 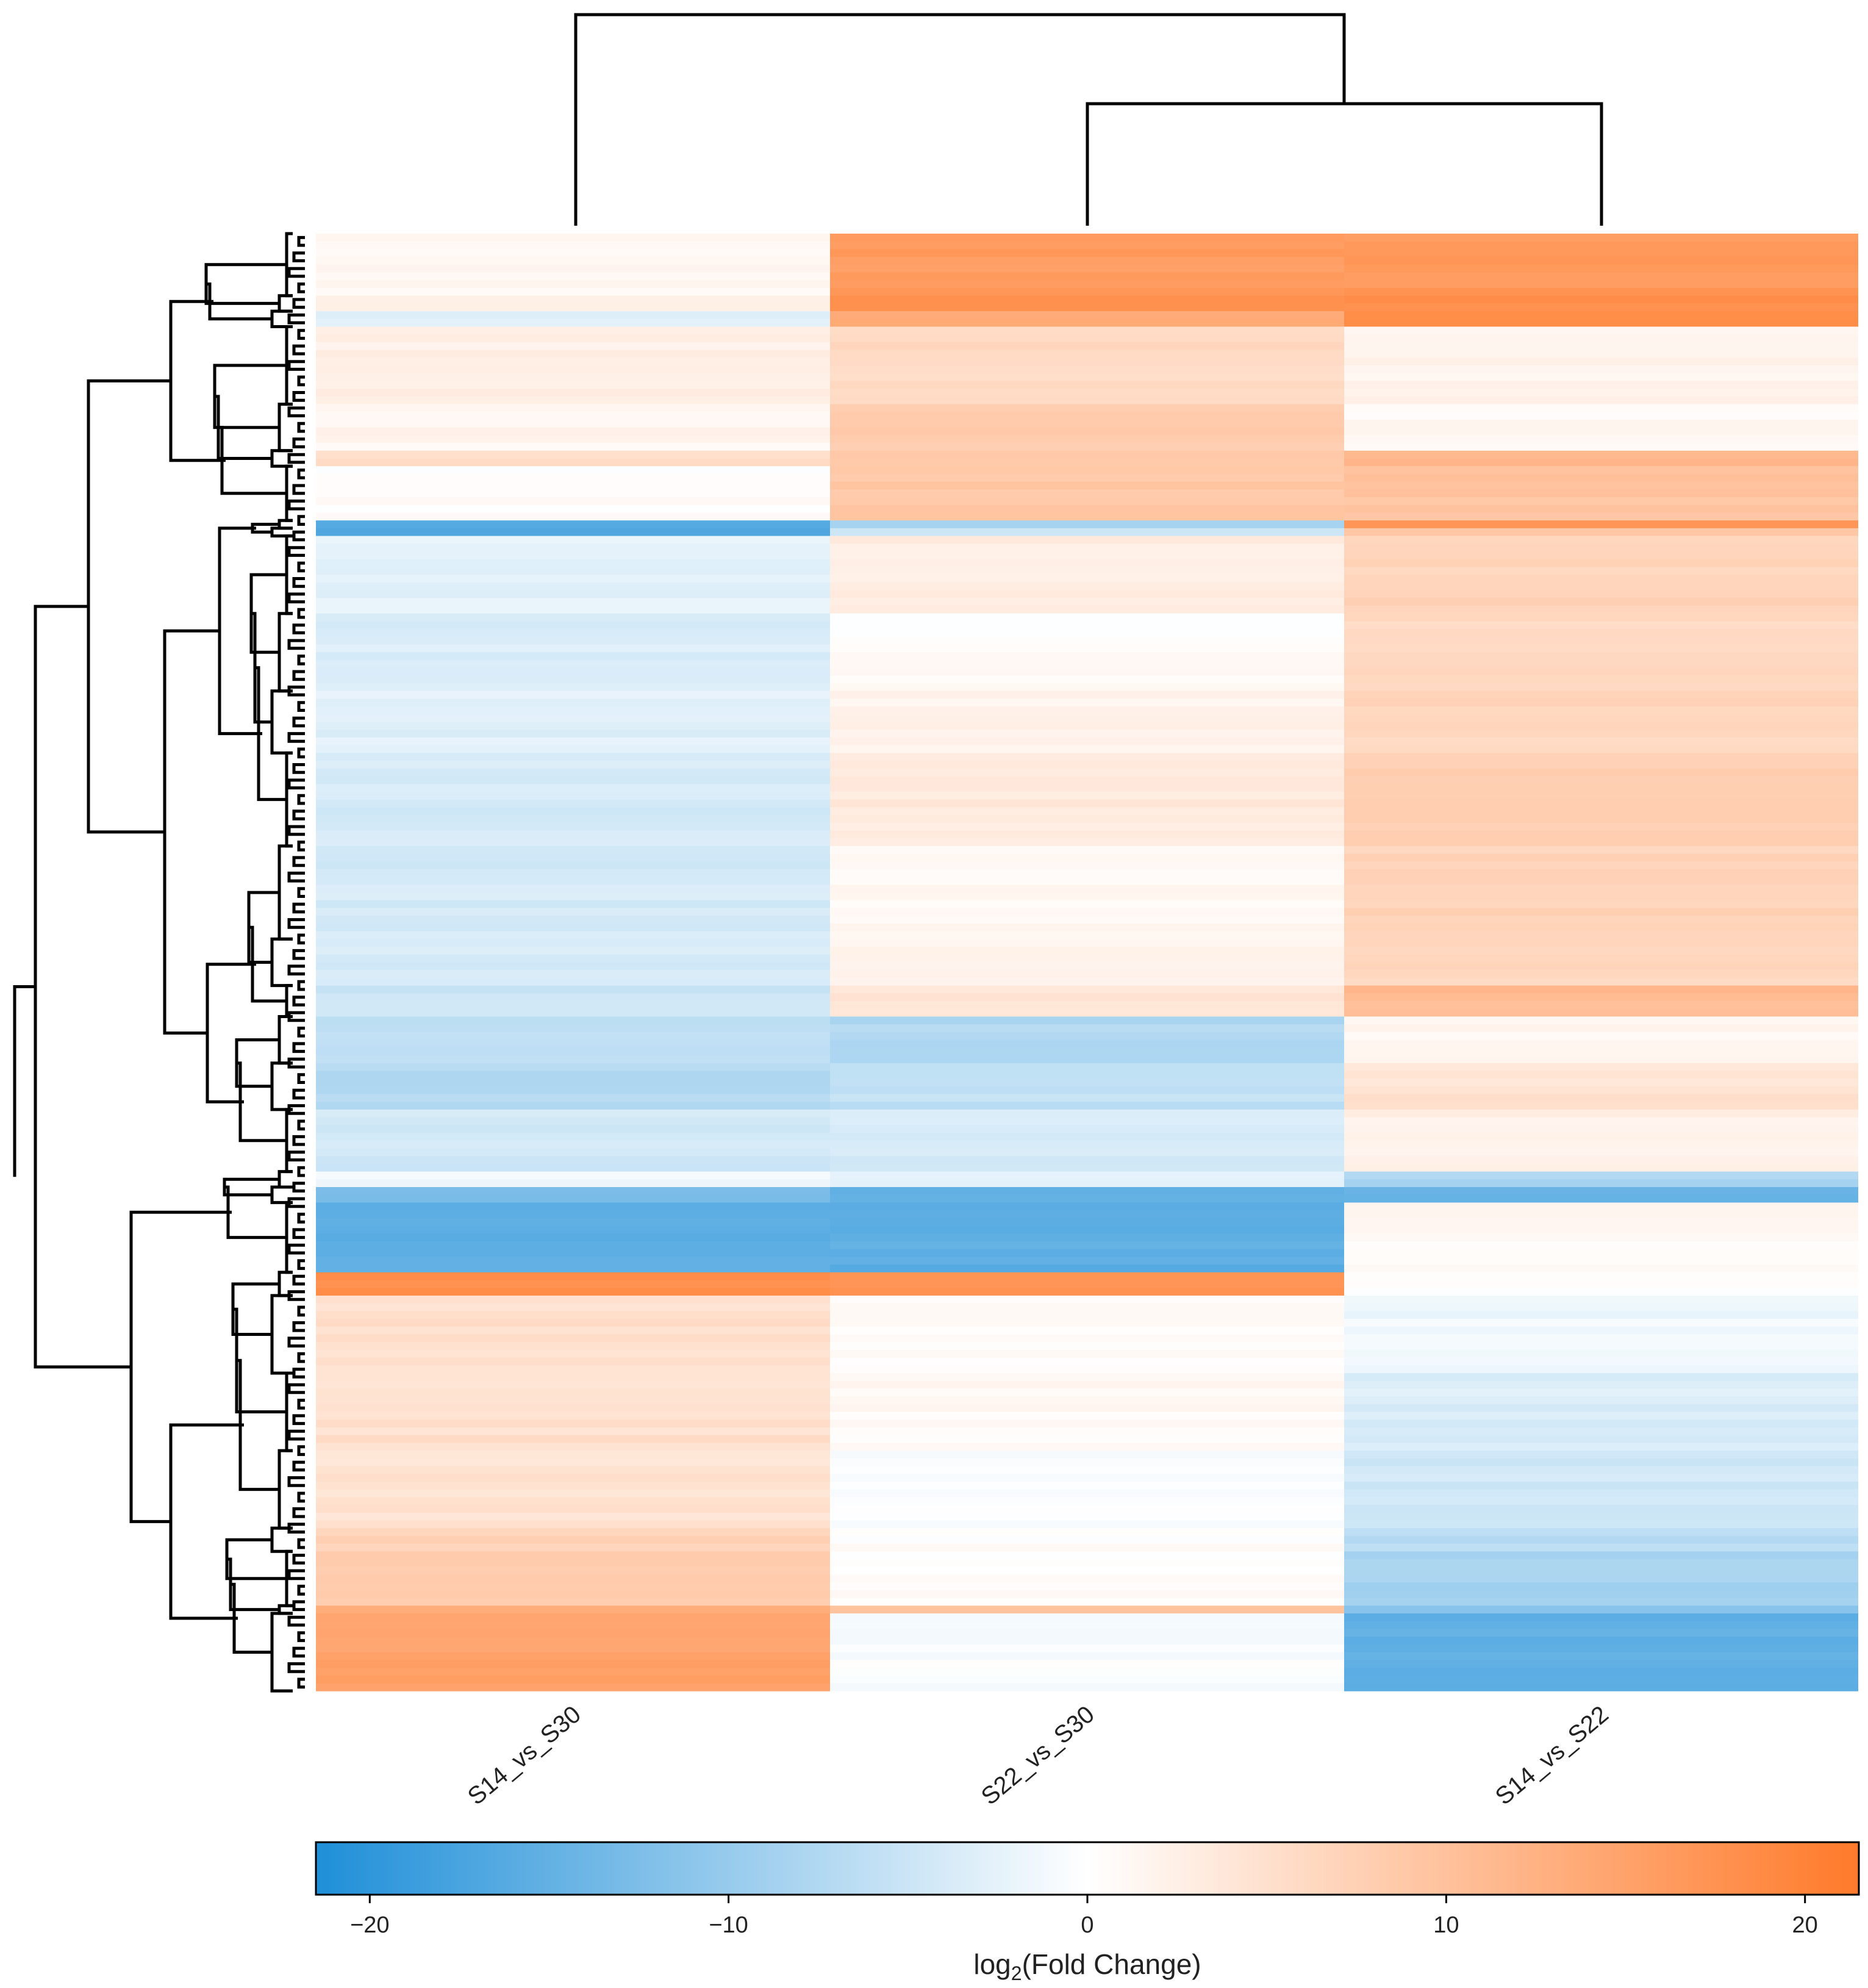 I want to click on colorbar-title-log: log, so click(x=992, y=1964).